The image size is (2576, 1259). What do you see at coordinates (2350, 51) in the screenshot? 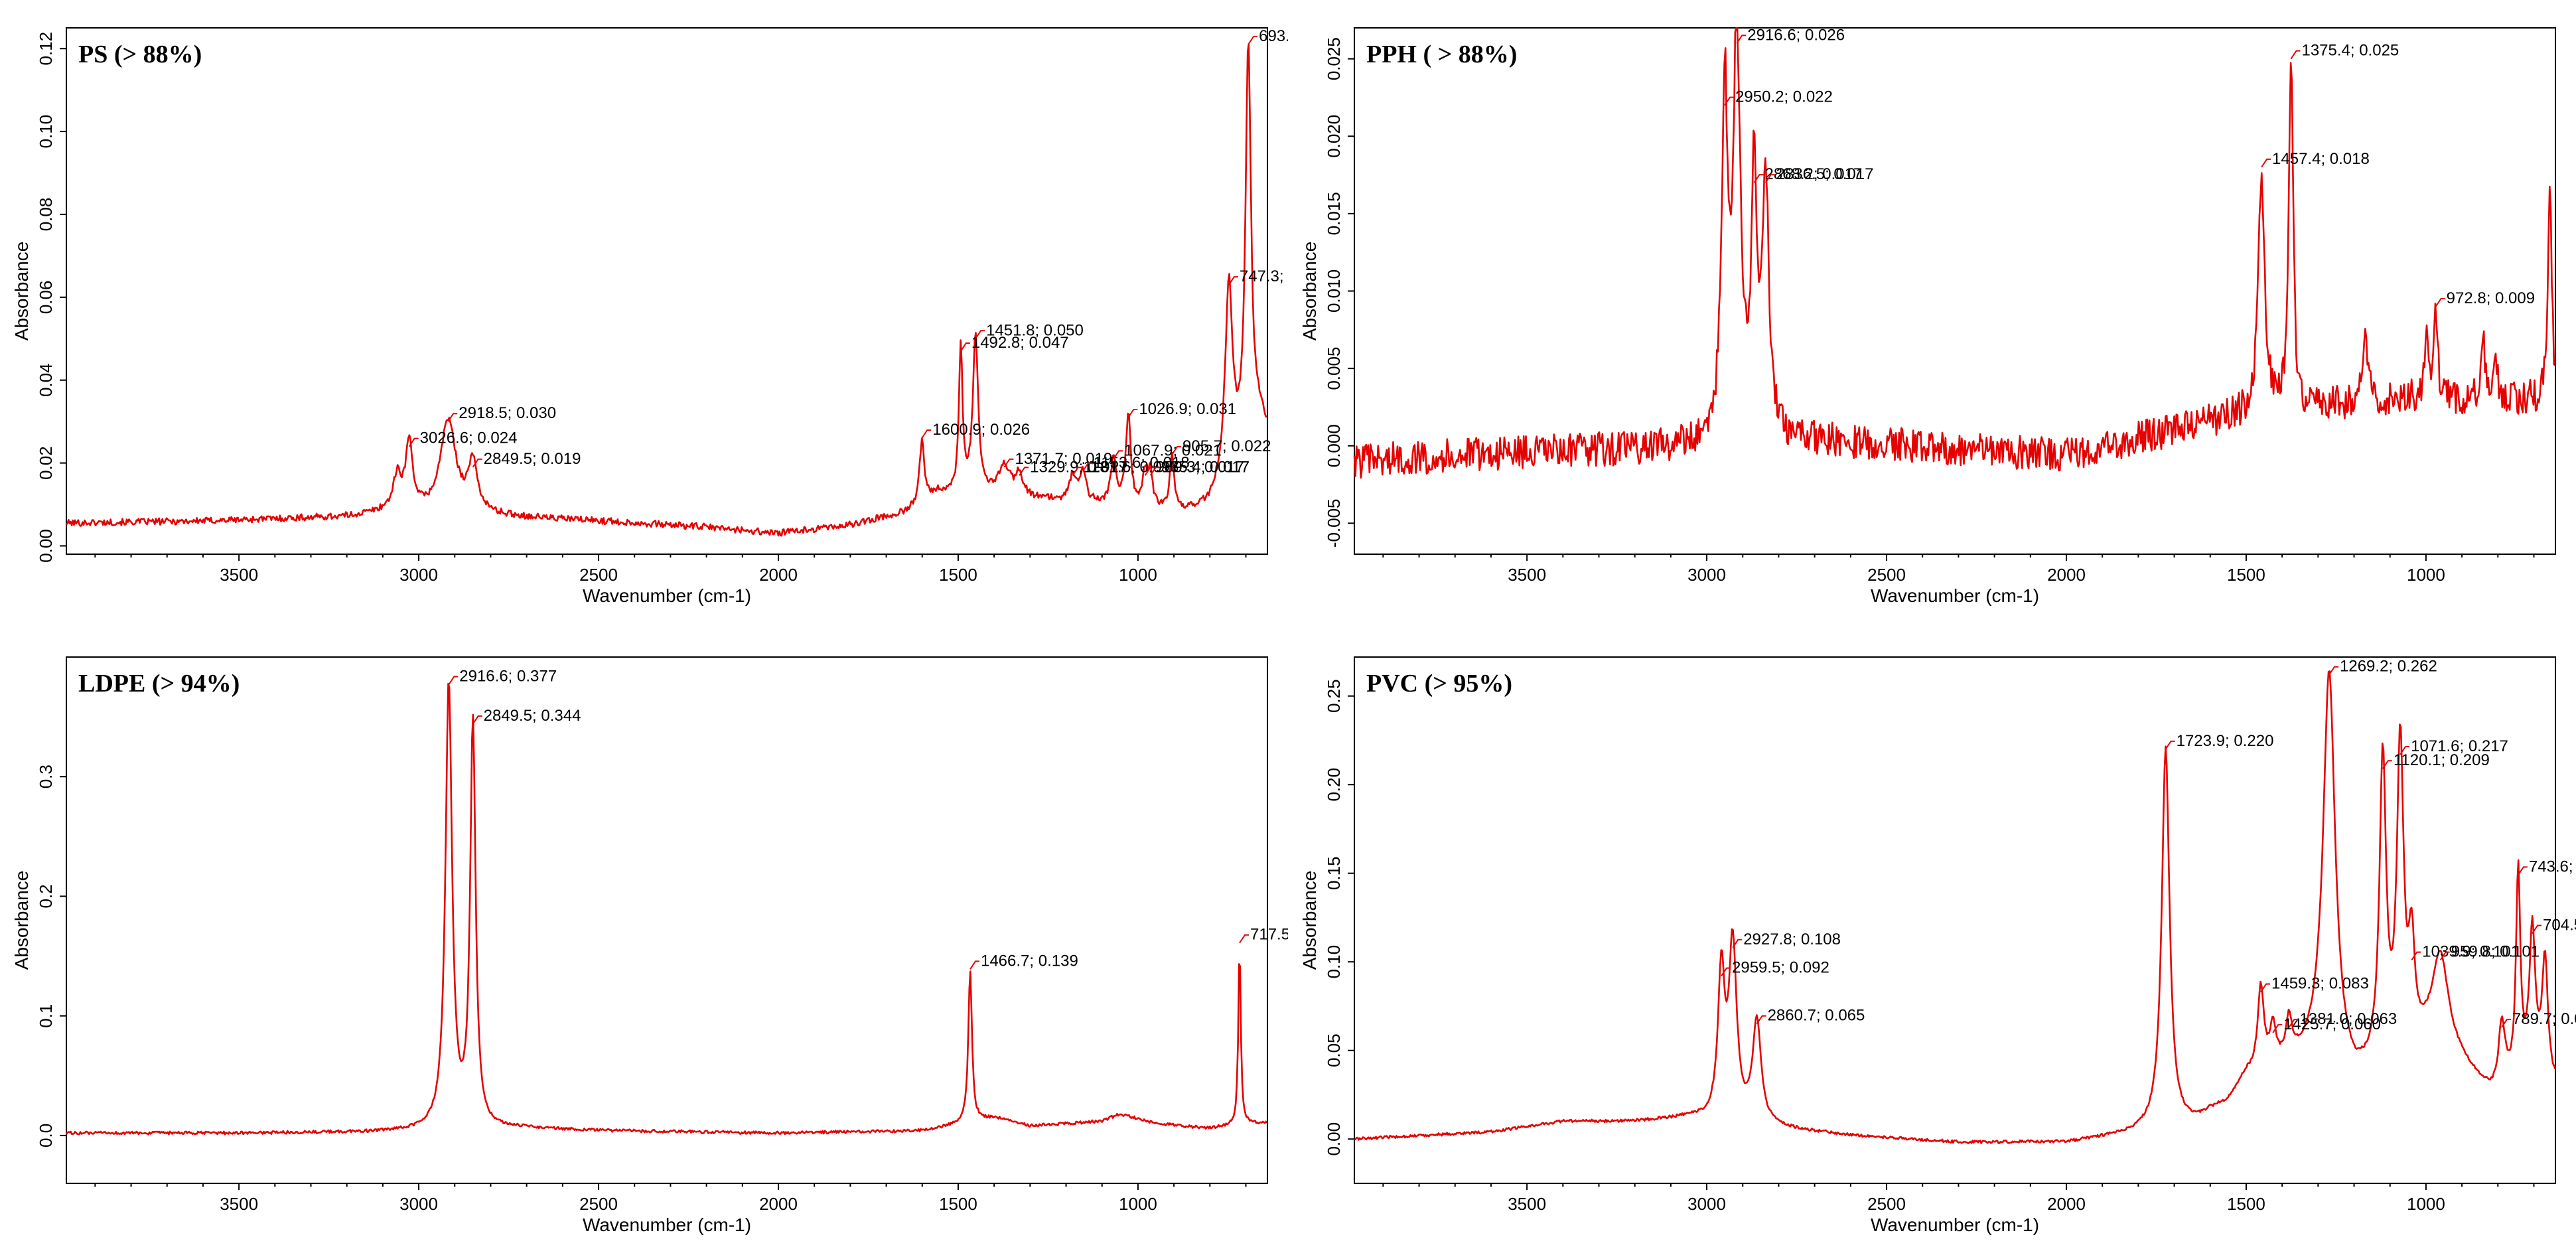
I see `peak-label: 1375.4; 0.025` at bounding box center [2350, 51].